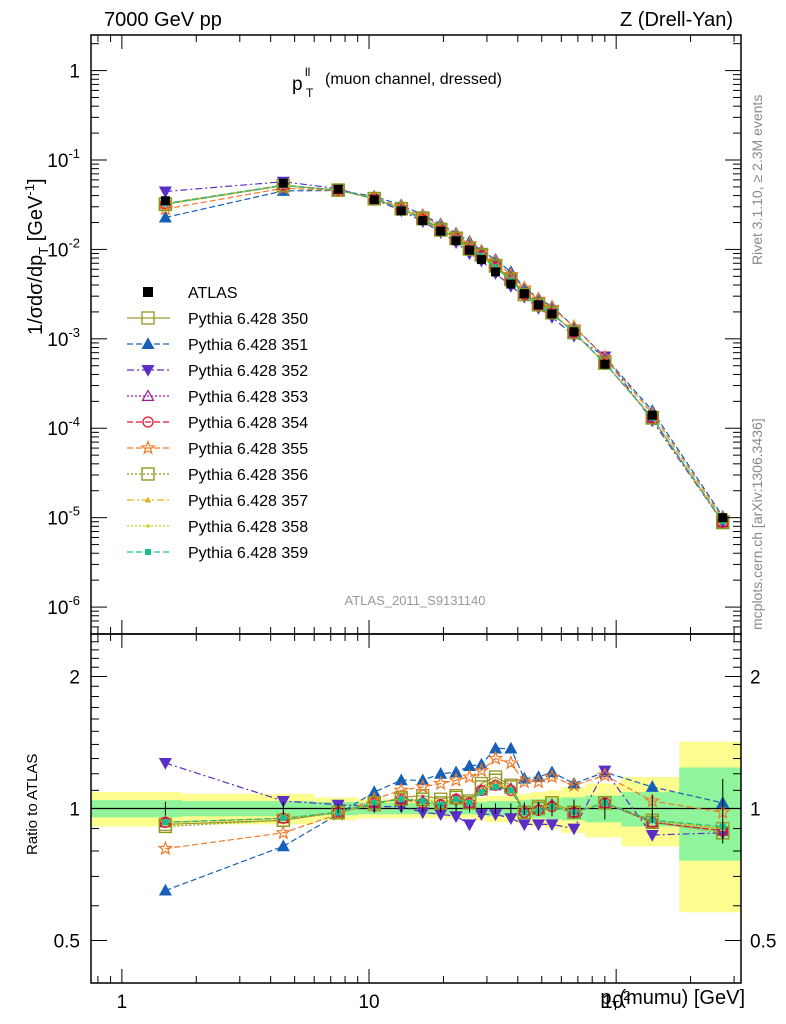 The image size is (786, 1024). Describe the element at coordinates (757, 180) in the screenshot. I see `rivet-version: Rivet 3.1.10, ≥ 2.3M events` at that location.